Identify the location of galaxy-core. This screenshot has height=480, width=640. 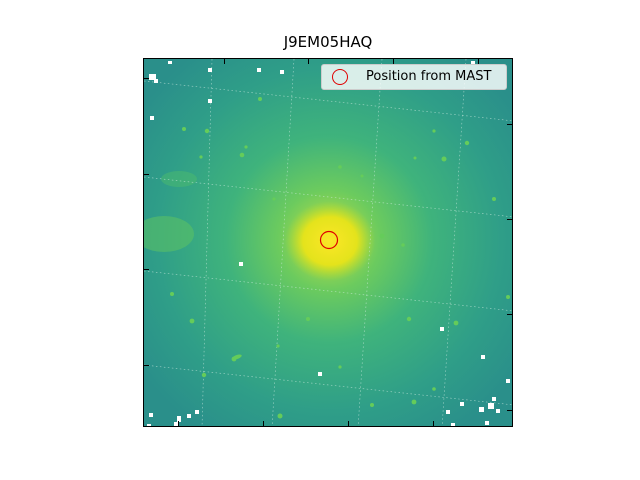
(330, 241).